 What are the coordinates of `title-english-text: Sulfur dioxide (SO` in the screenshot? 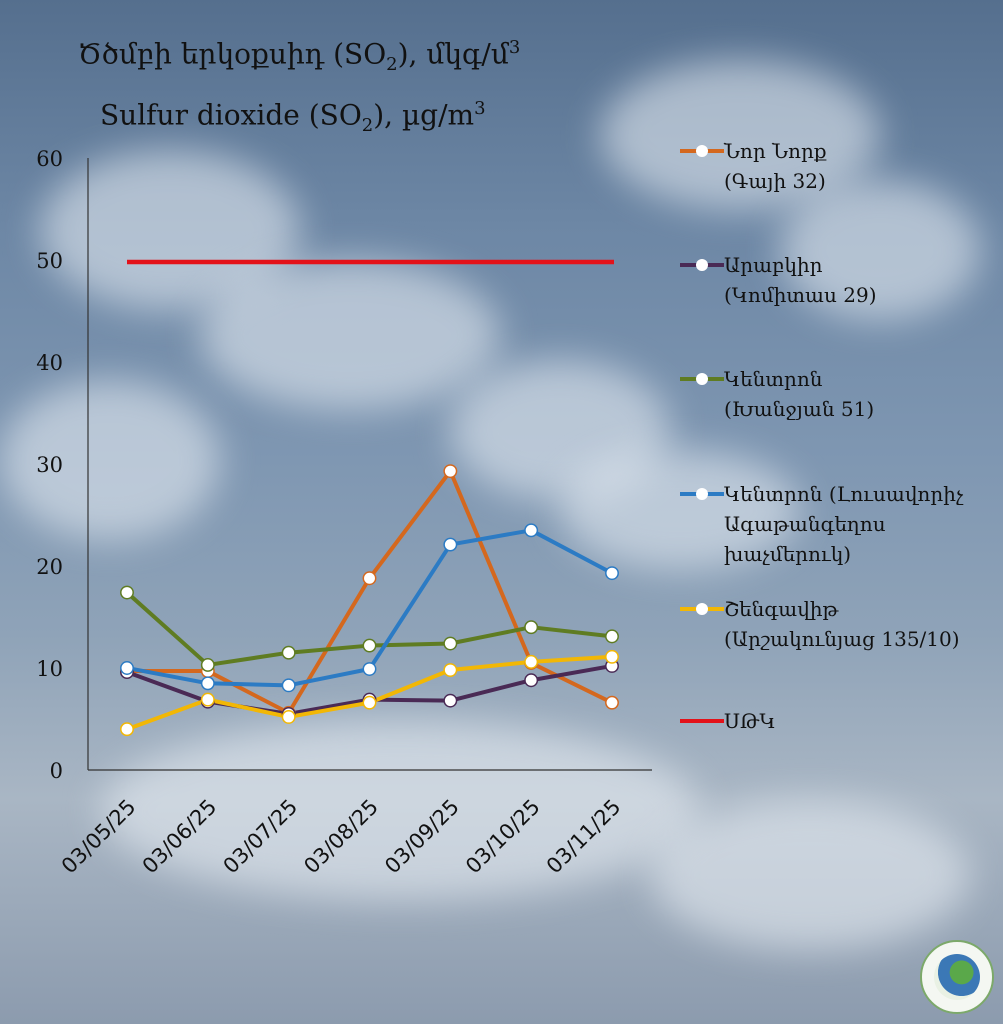 It's located at (231, 115).